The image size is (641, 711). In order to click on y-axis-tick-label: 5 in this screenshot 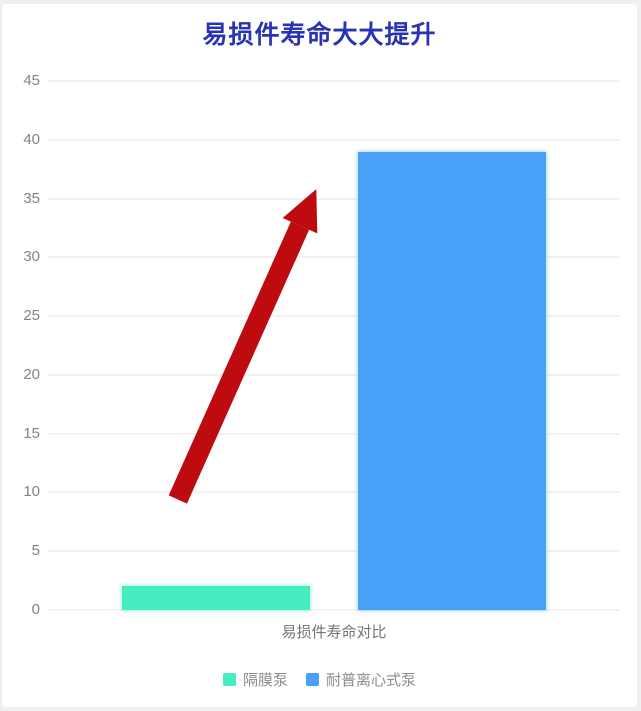, I will do `click(35, 551)`.